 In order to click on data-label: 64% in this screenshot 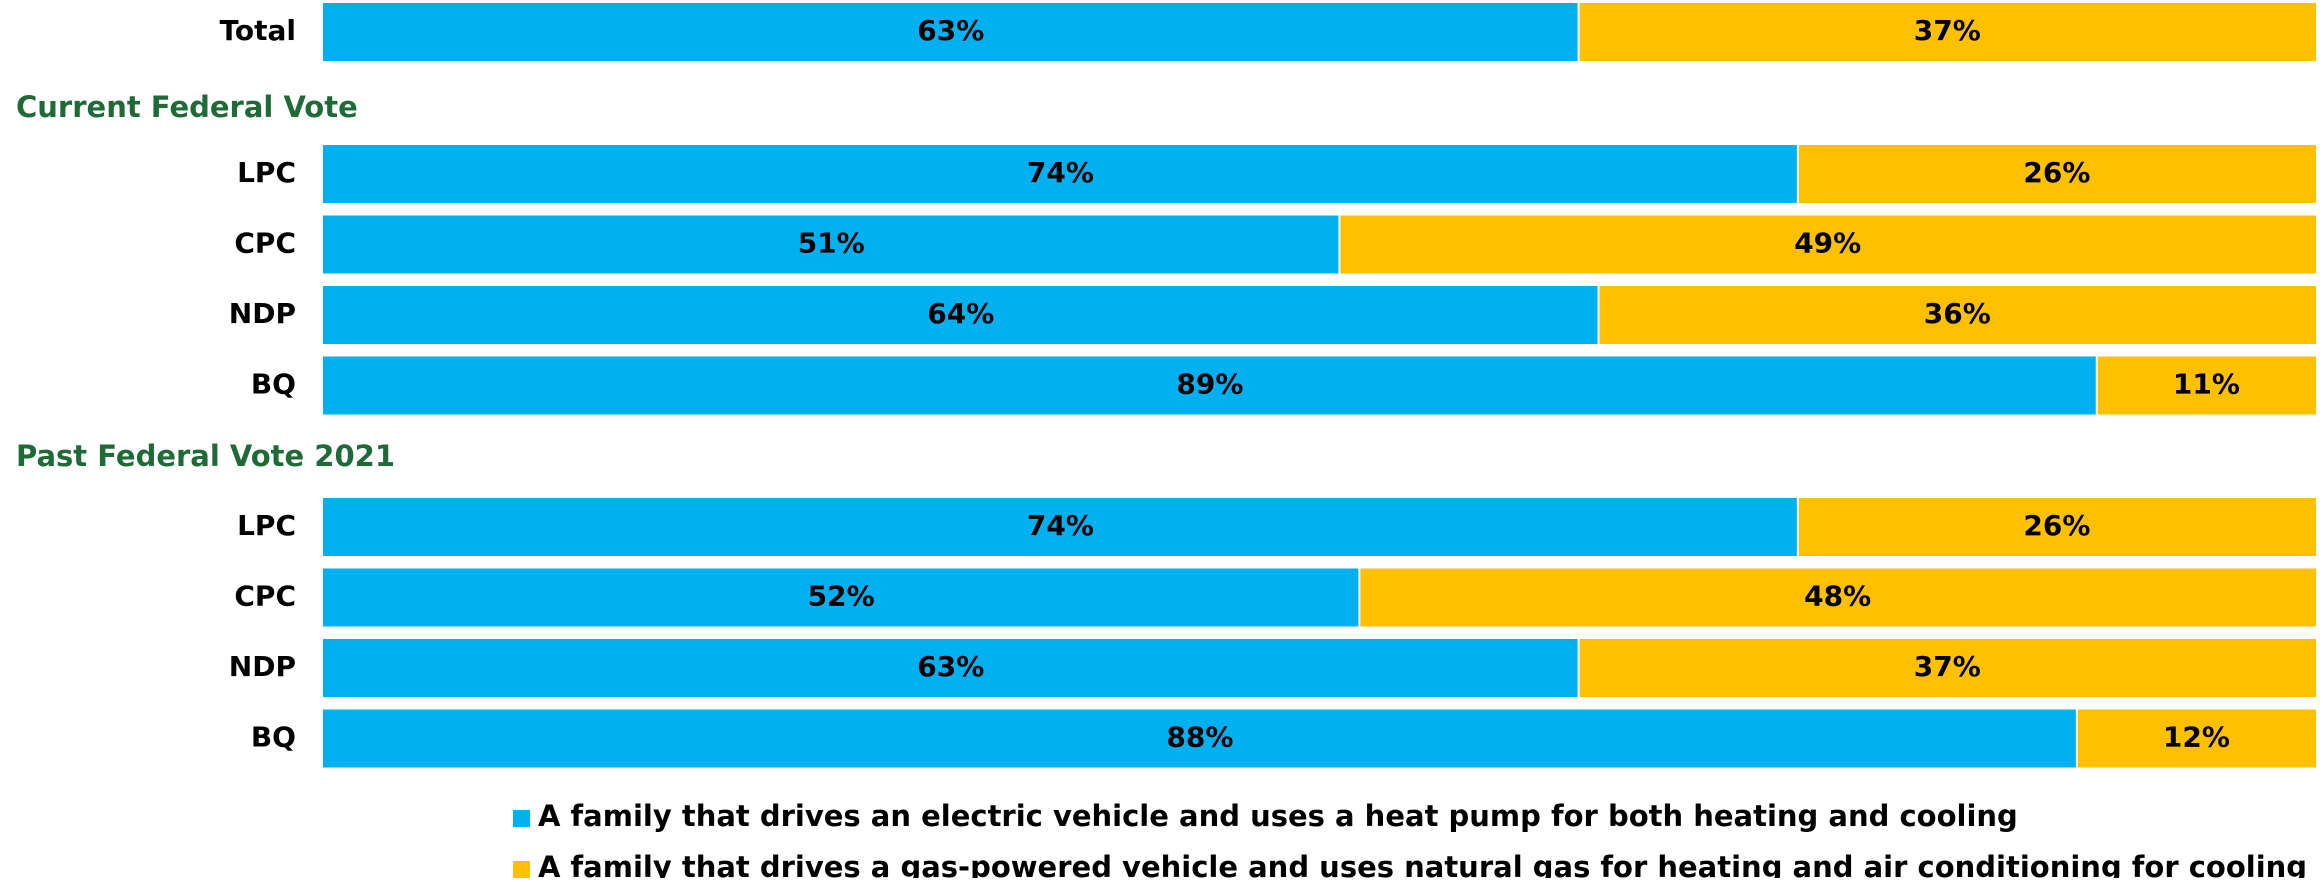, I will do `click(960, 313)`.